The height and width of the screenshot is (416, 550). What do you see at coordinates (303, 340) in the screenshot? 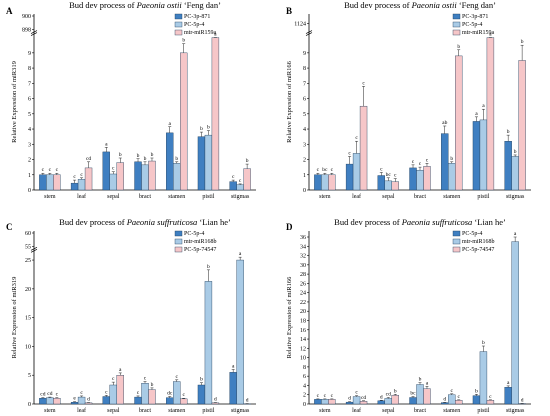
I see `y-tick-label: 14` at bounding box center [303, 340].